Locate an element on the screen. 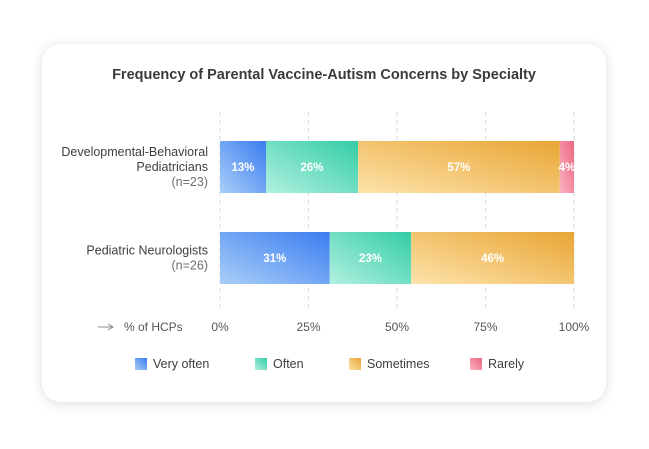 This screenshot has height=449, width=649. legend-item: Rarely is located at coordinates (497, 364).